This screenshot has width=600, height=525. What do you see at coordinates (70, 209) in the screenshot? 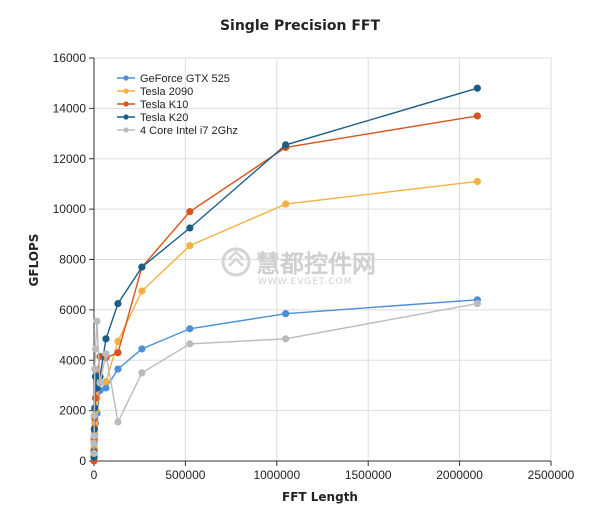
I see `y-tick-label: 10000` at bounding box center [70, 209].